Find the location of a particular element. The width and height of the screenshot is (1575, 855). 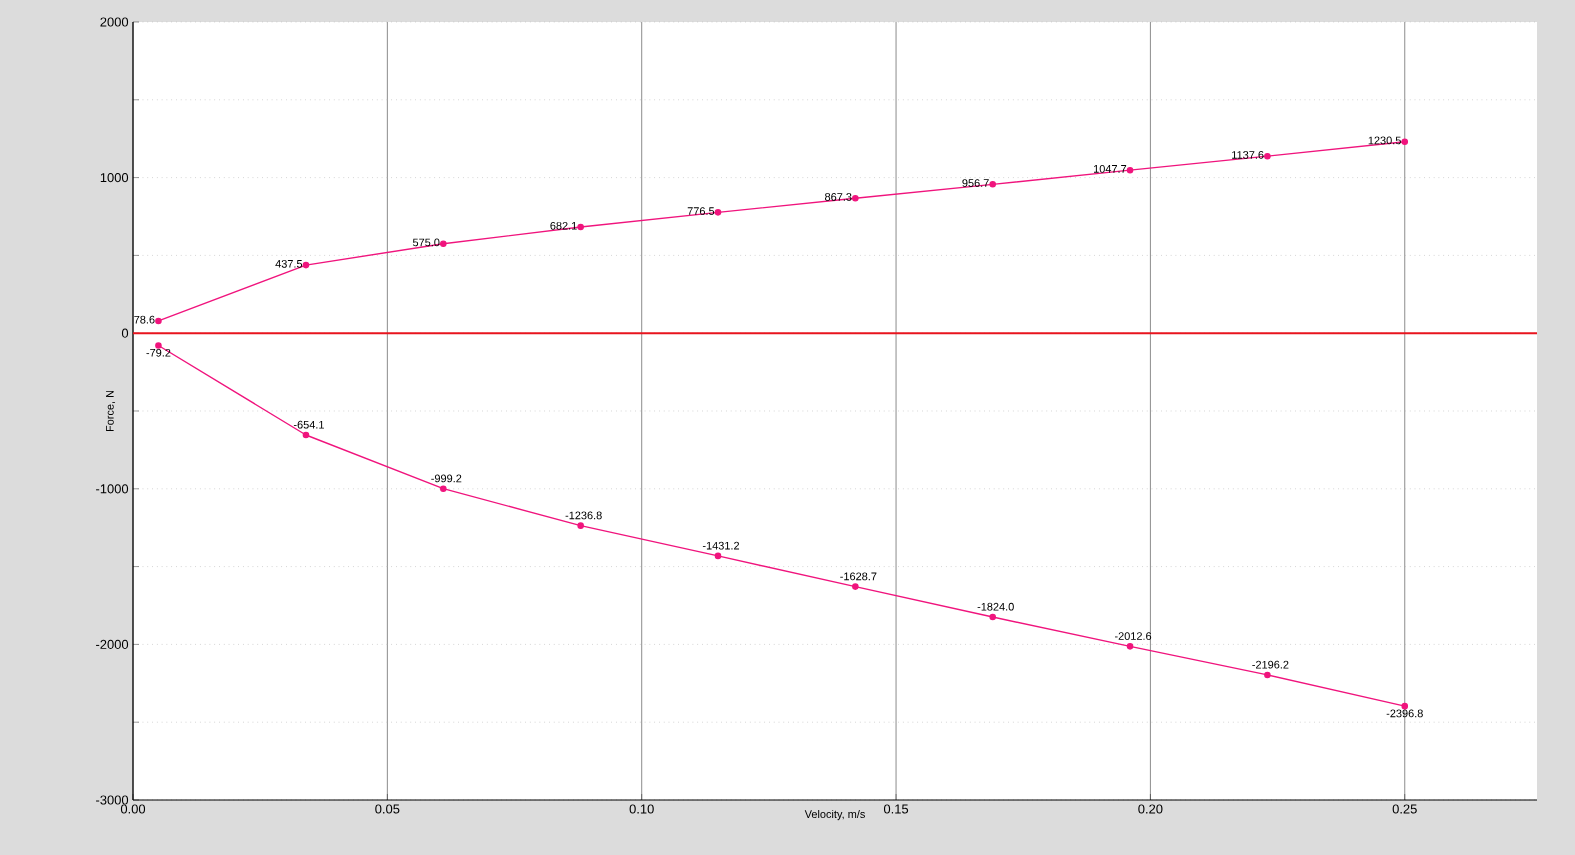

y-tick-label: 2000 is located at coordinates (114, 22).